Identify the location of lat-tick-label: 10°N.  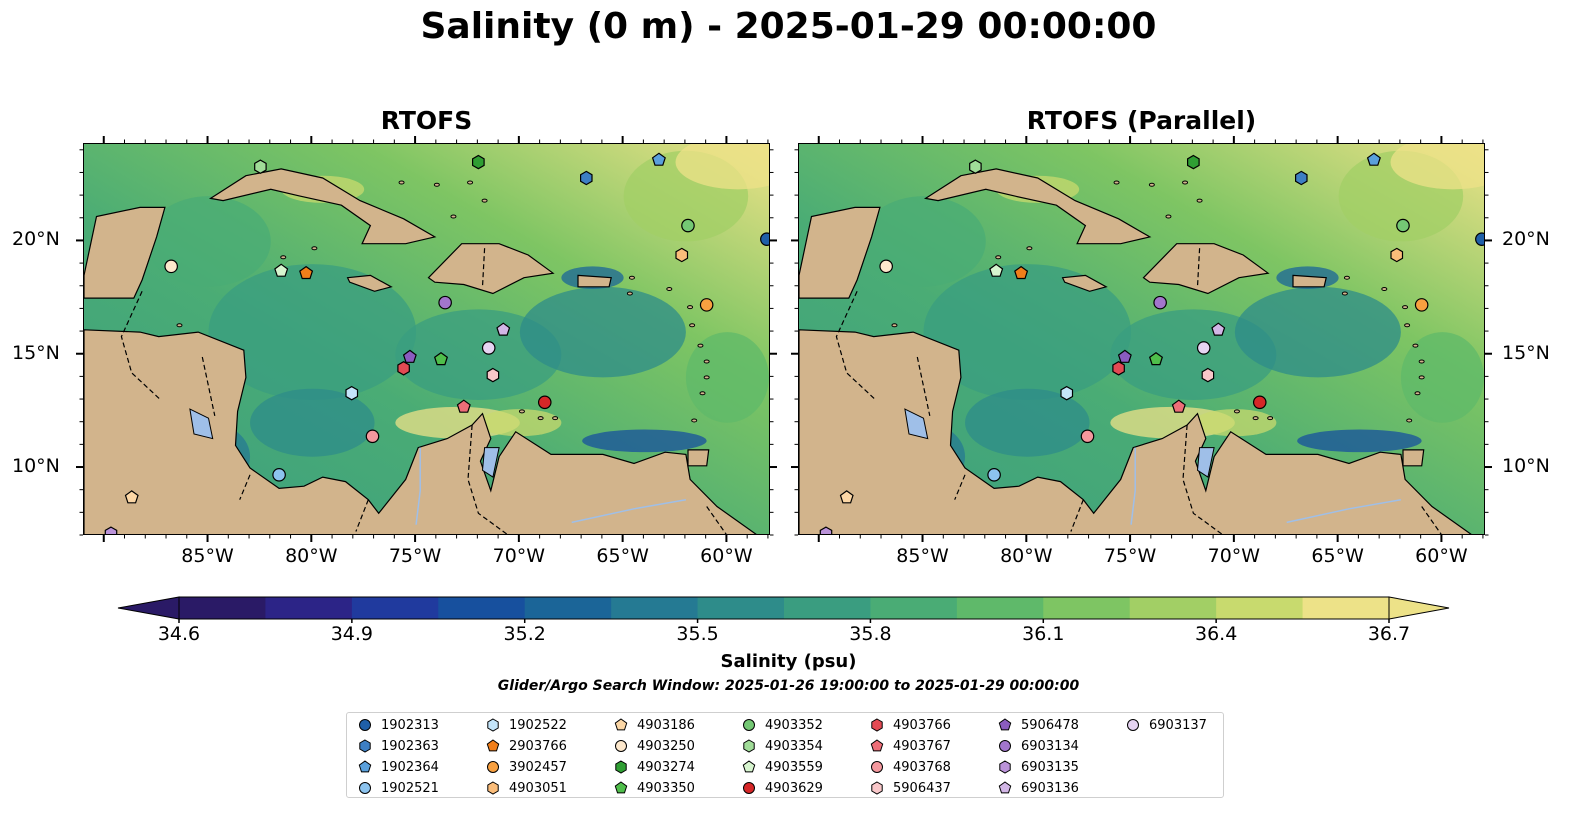
(1526, 466).